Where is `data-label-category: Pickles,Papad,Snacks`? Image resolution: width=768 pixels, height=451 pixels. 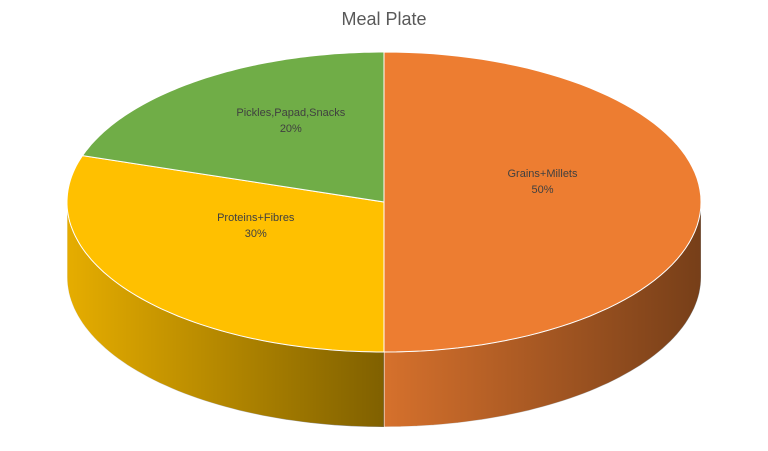 data-label-category: Pickles,Papad,Snacks is located at coordinates (290, 113).